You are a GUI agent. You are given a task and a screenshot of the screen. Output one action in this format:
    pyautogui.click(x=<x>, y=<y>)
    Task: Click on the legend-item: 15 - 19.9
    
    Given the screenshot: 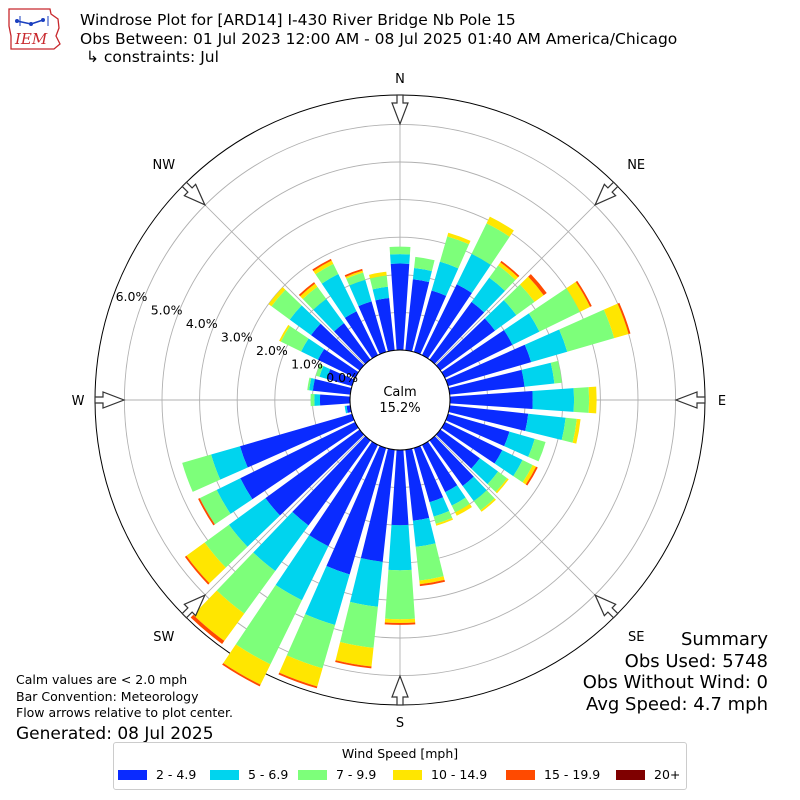 What is the action you would take?
    pyautogui.click(x=553, y=774)
    